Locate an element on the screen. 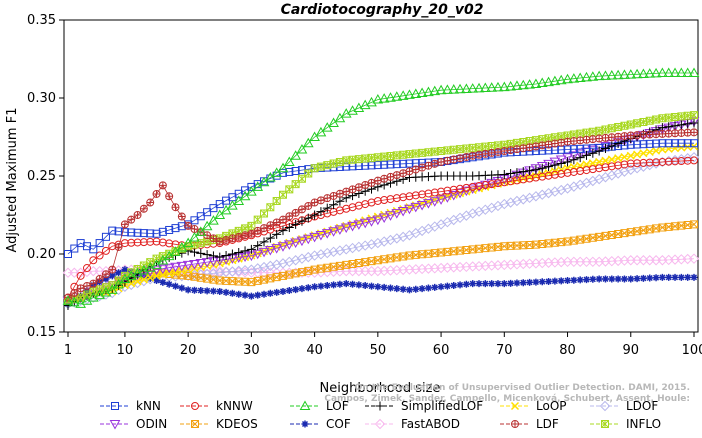 Image resolution: width=702 pixels, height=438 pixels. legend-label: COF is located at coordinates (338, 424).